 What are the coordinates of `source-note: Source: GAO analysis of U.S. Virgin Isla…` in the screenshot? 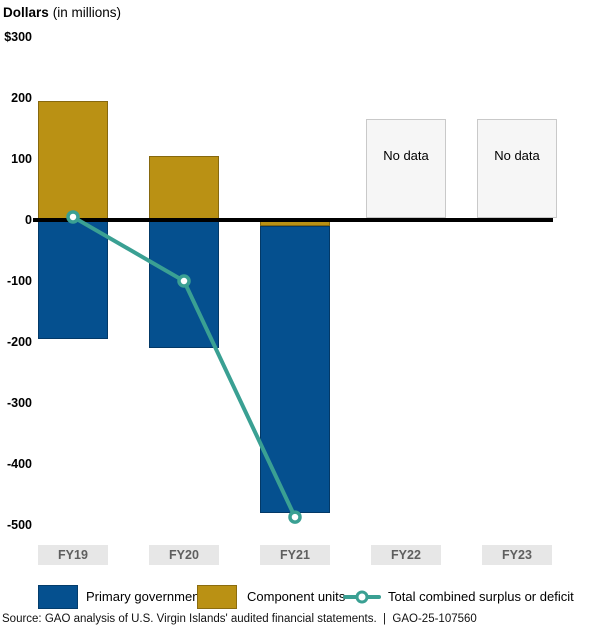 It's located at (239, 619).